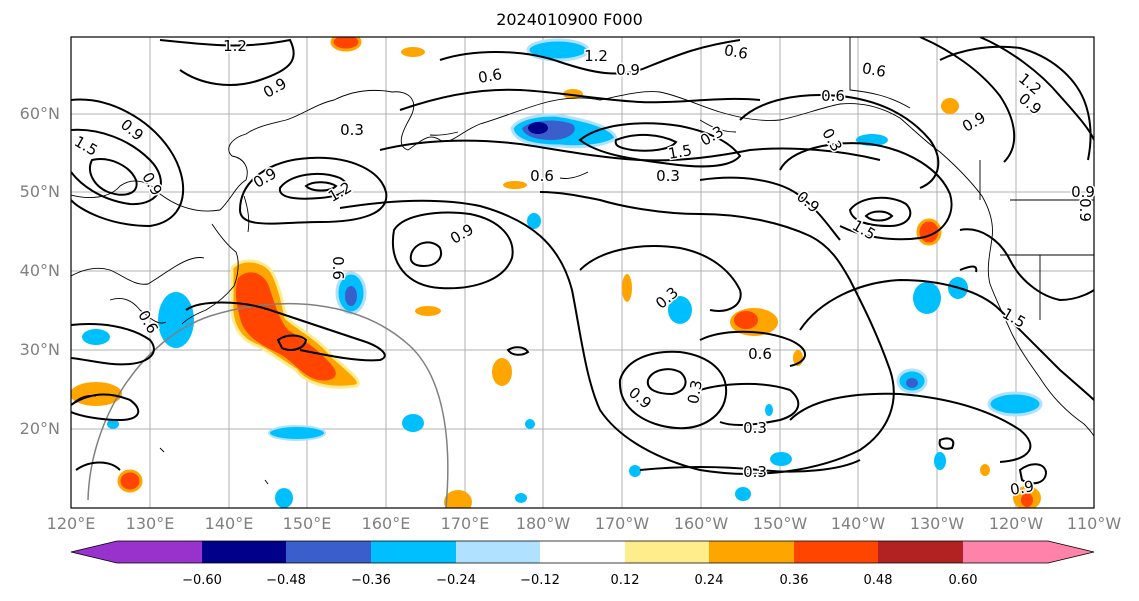 This screenshot has width=1139, height=601. I want to click on lon-label: 160°E, so click(386, 523).